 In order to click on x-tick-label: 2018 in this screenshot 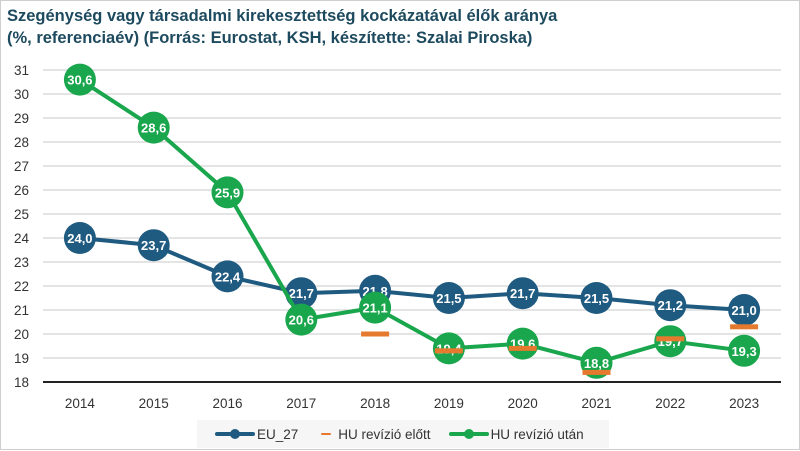, I will do `click(375, 403)`.